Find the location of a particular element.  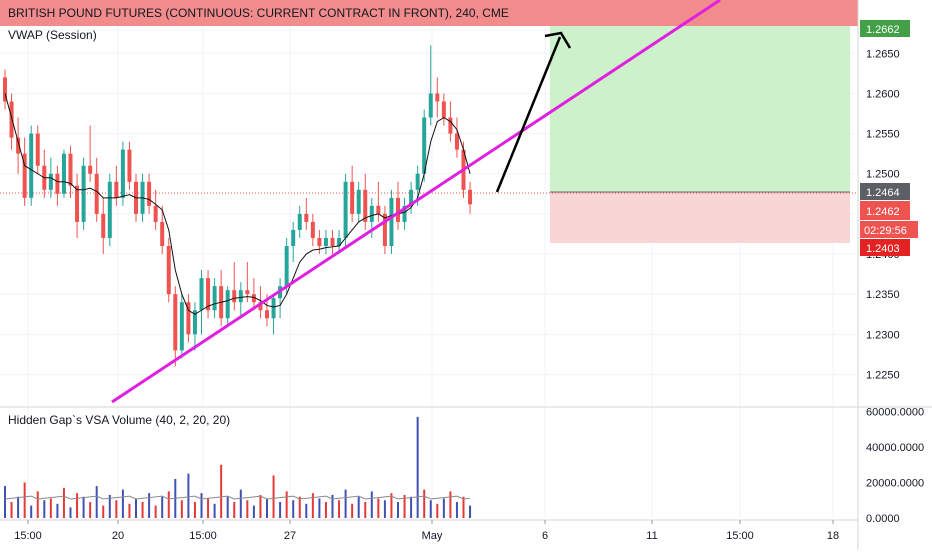

volume-average-line is located at coordinates (237, 497).